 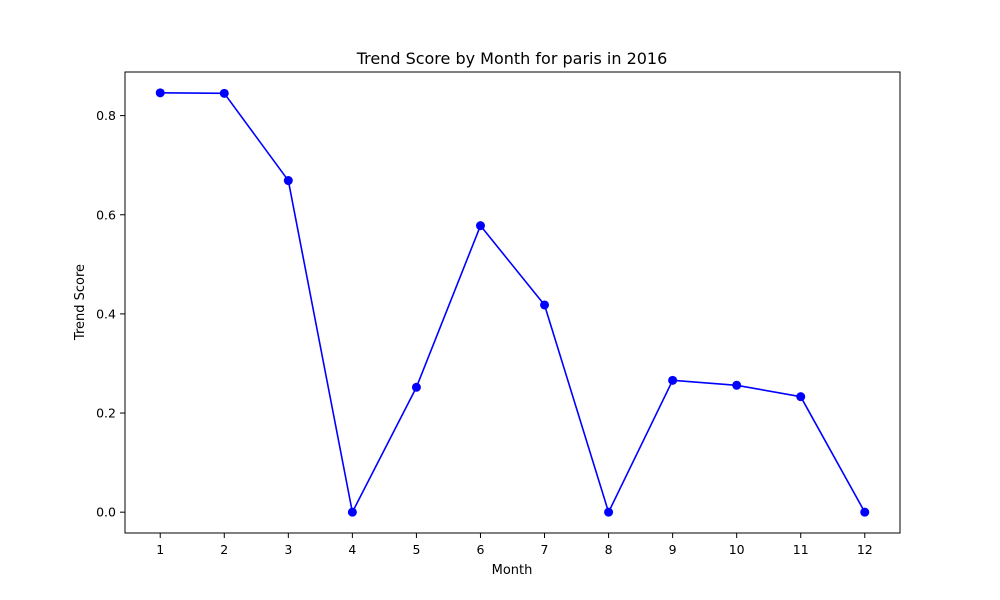 I want to click on y-axis-label: Trend Score, so click(x=80, y=302).